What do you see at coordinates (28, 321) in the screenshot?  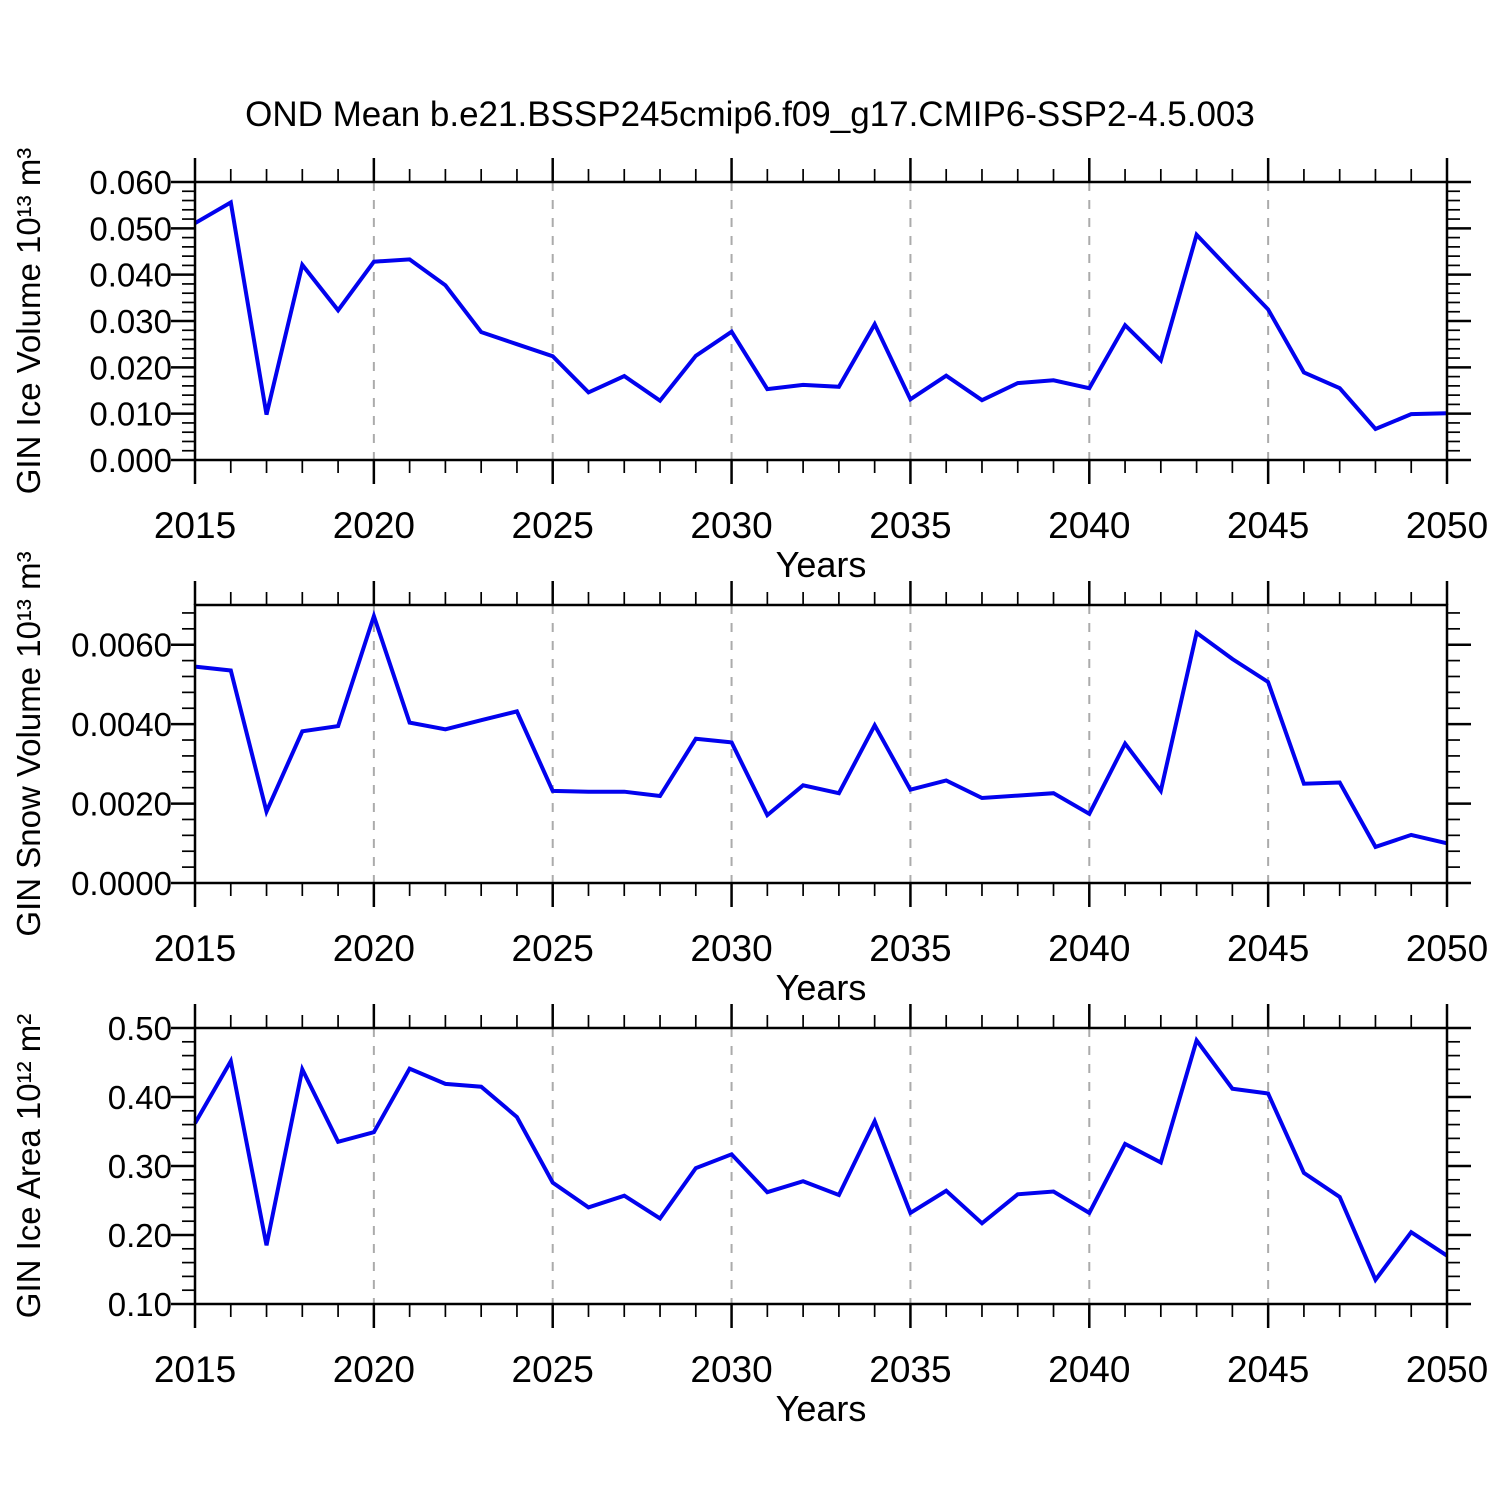 I see `y-axis-label: GIN Ice Volume 10¹³ m³` at bounding box center [28, 321].